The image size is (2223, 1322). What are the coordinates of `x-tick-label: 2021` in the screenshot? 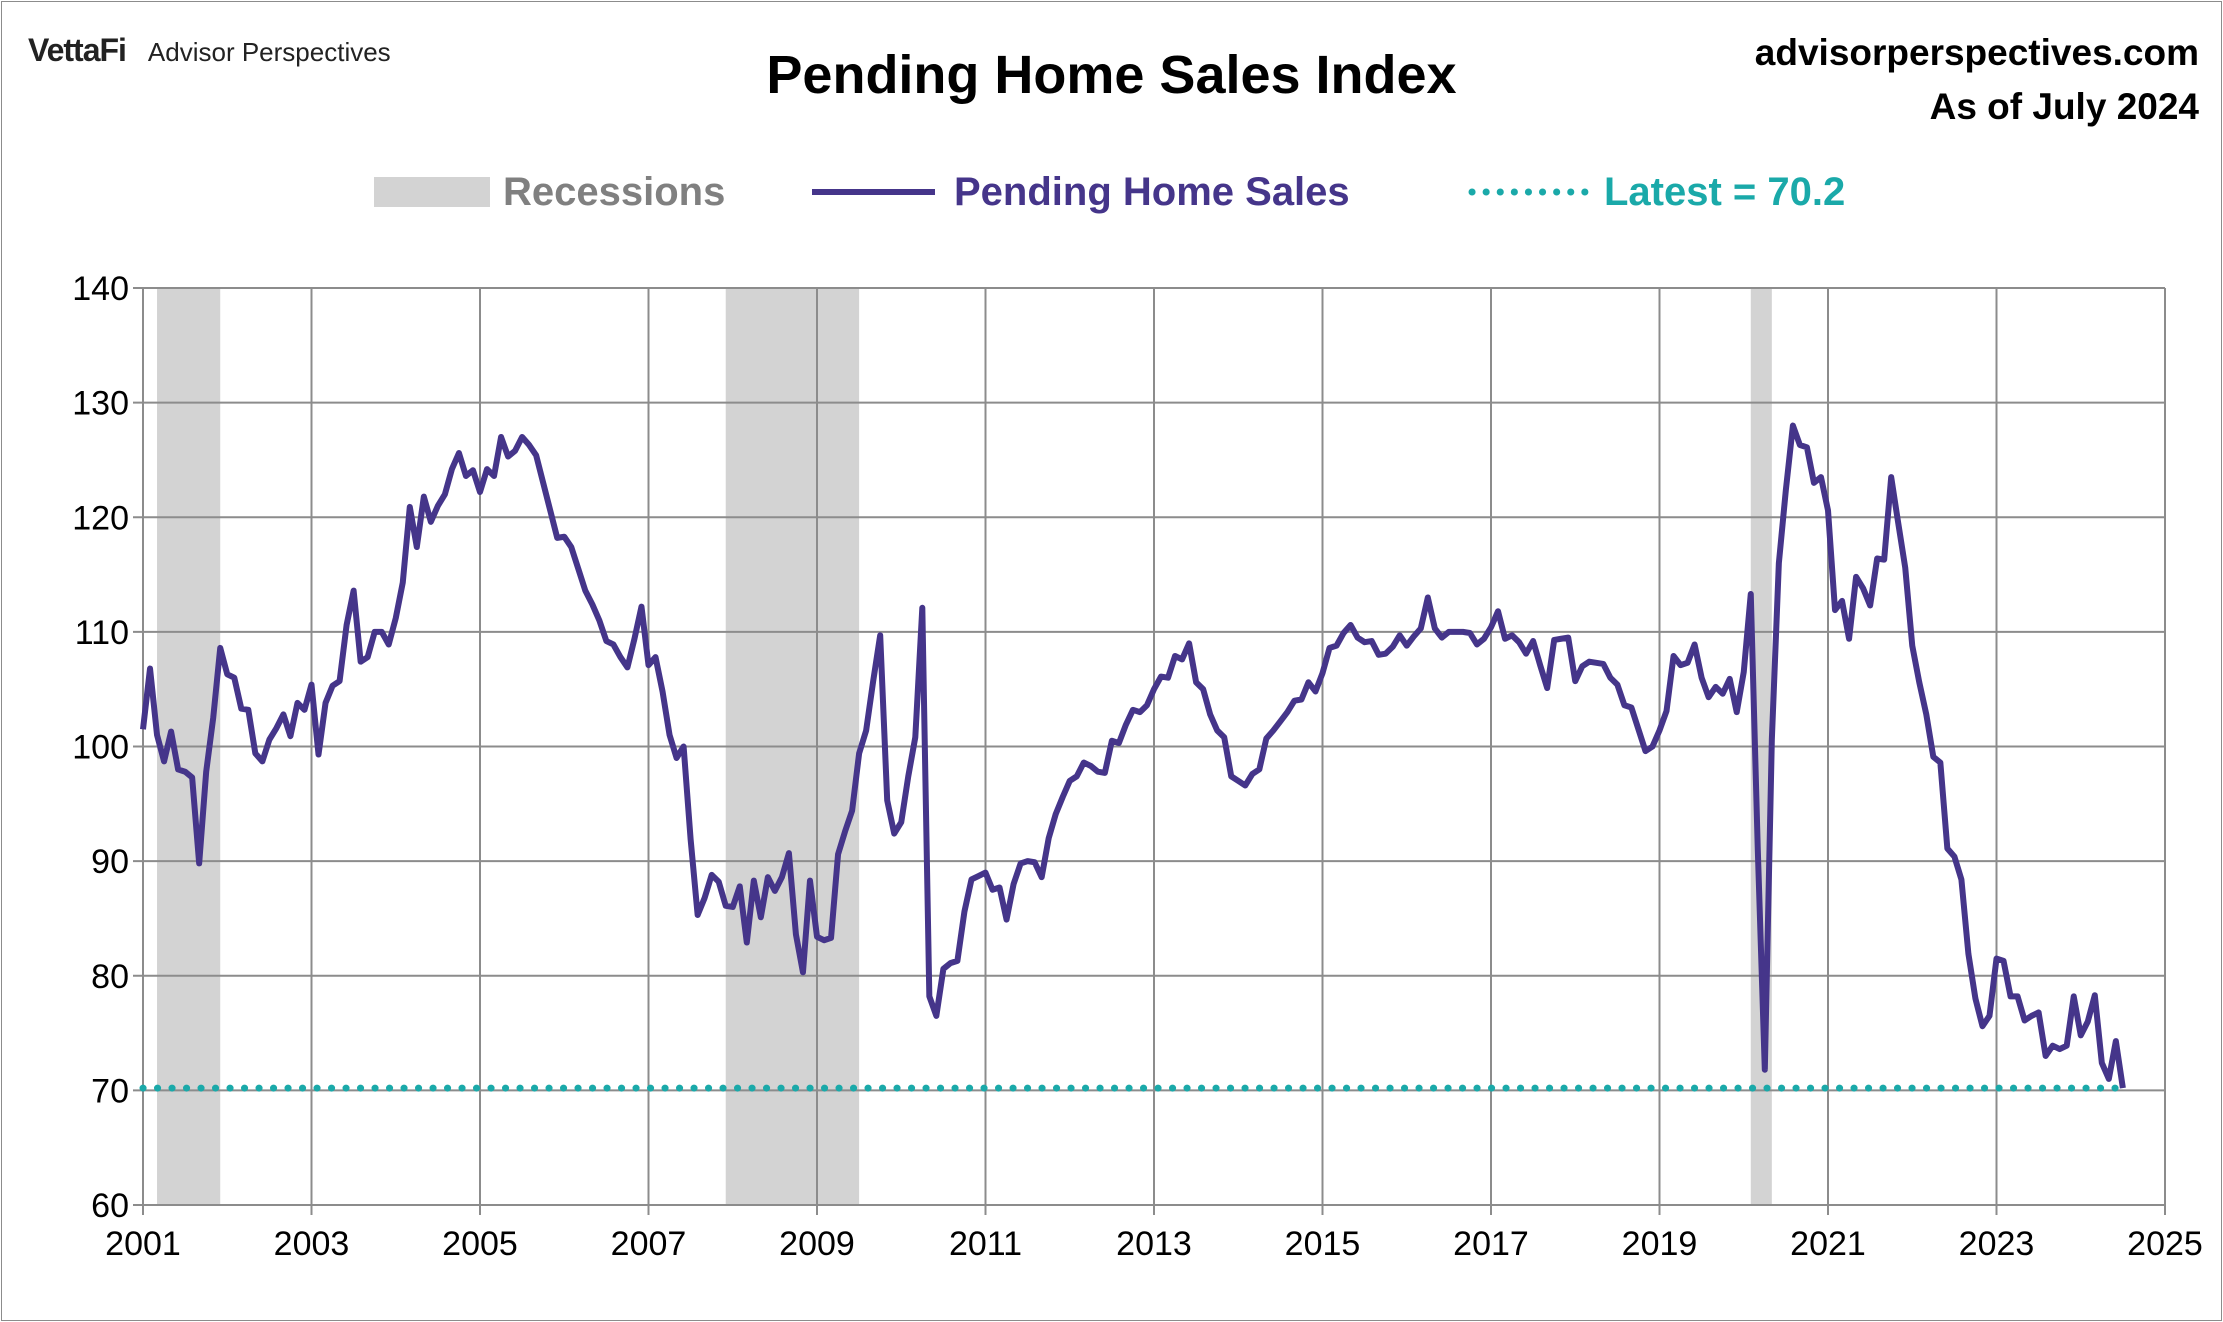 It's located at (1828, 1244).